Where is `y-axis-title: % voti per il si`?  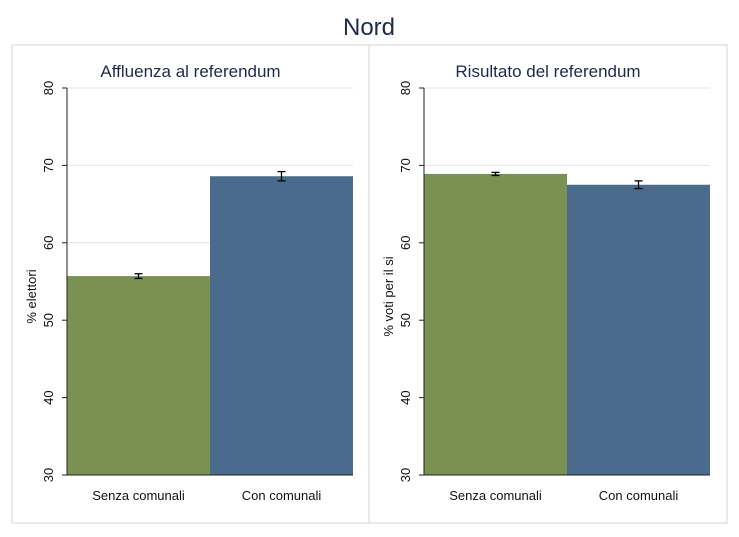 y-axis-title: % voti per il si is located at coordinates (388, 296).